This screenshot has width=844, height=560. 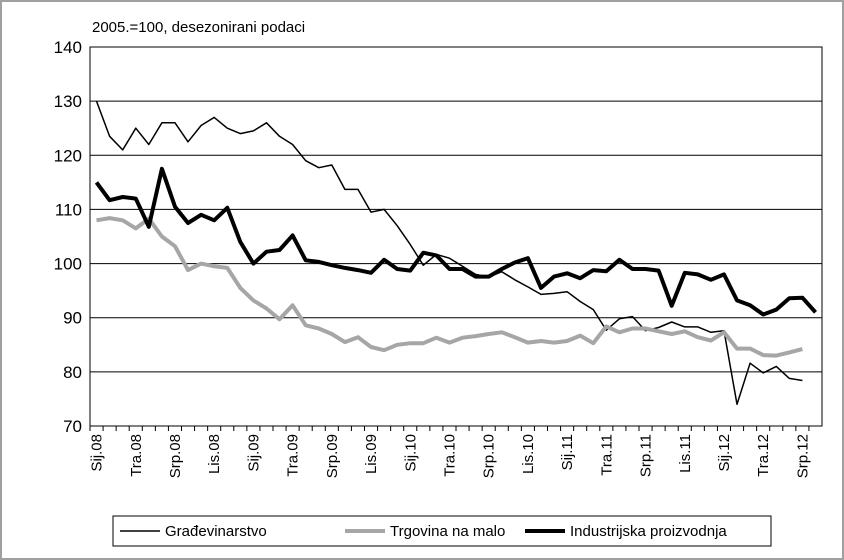 What do you see at coordinates (68, 264) in the screenshot?
I see `y-tick-label: 100` at bounding box center [68, 264].